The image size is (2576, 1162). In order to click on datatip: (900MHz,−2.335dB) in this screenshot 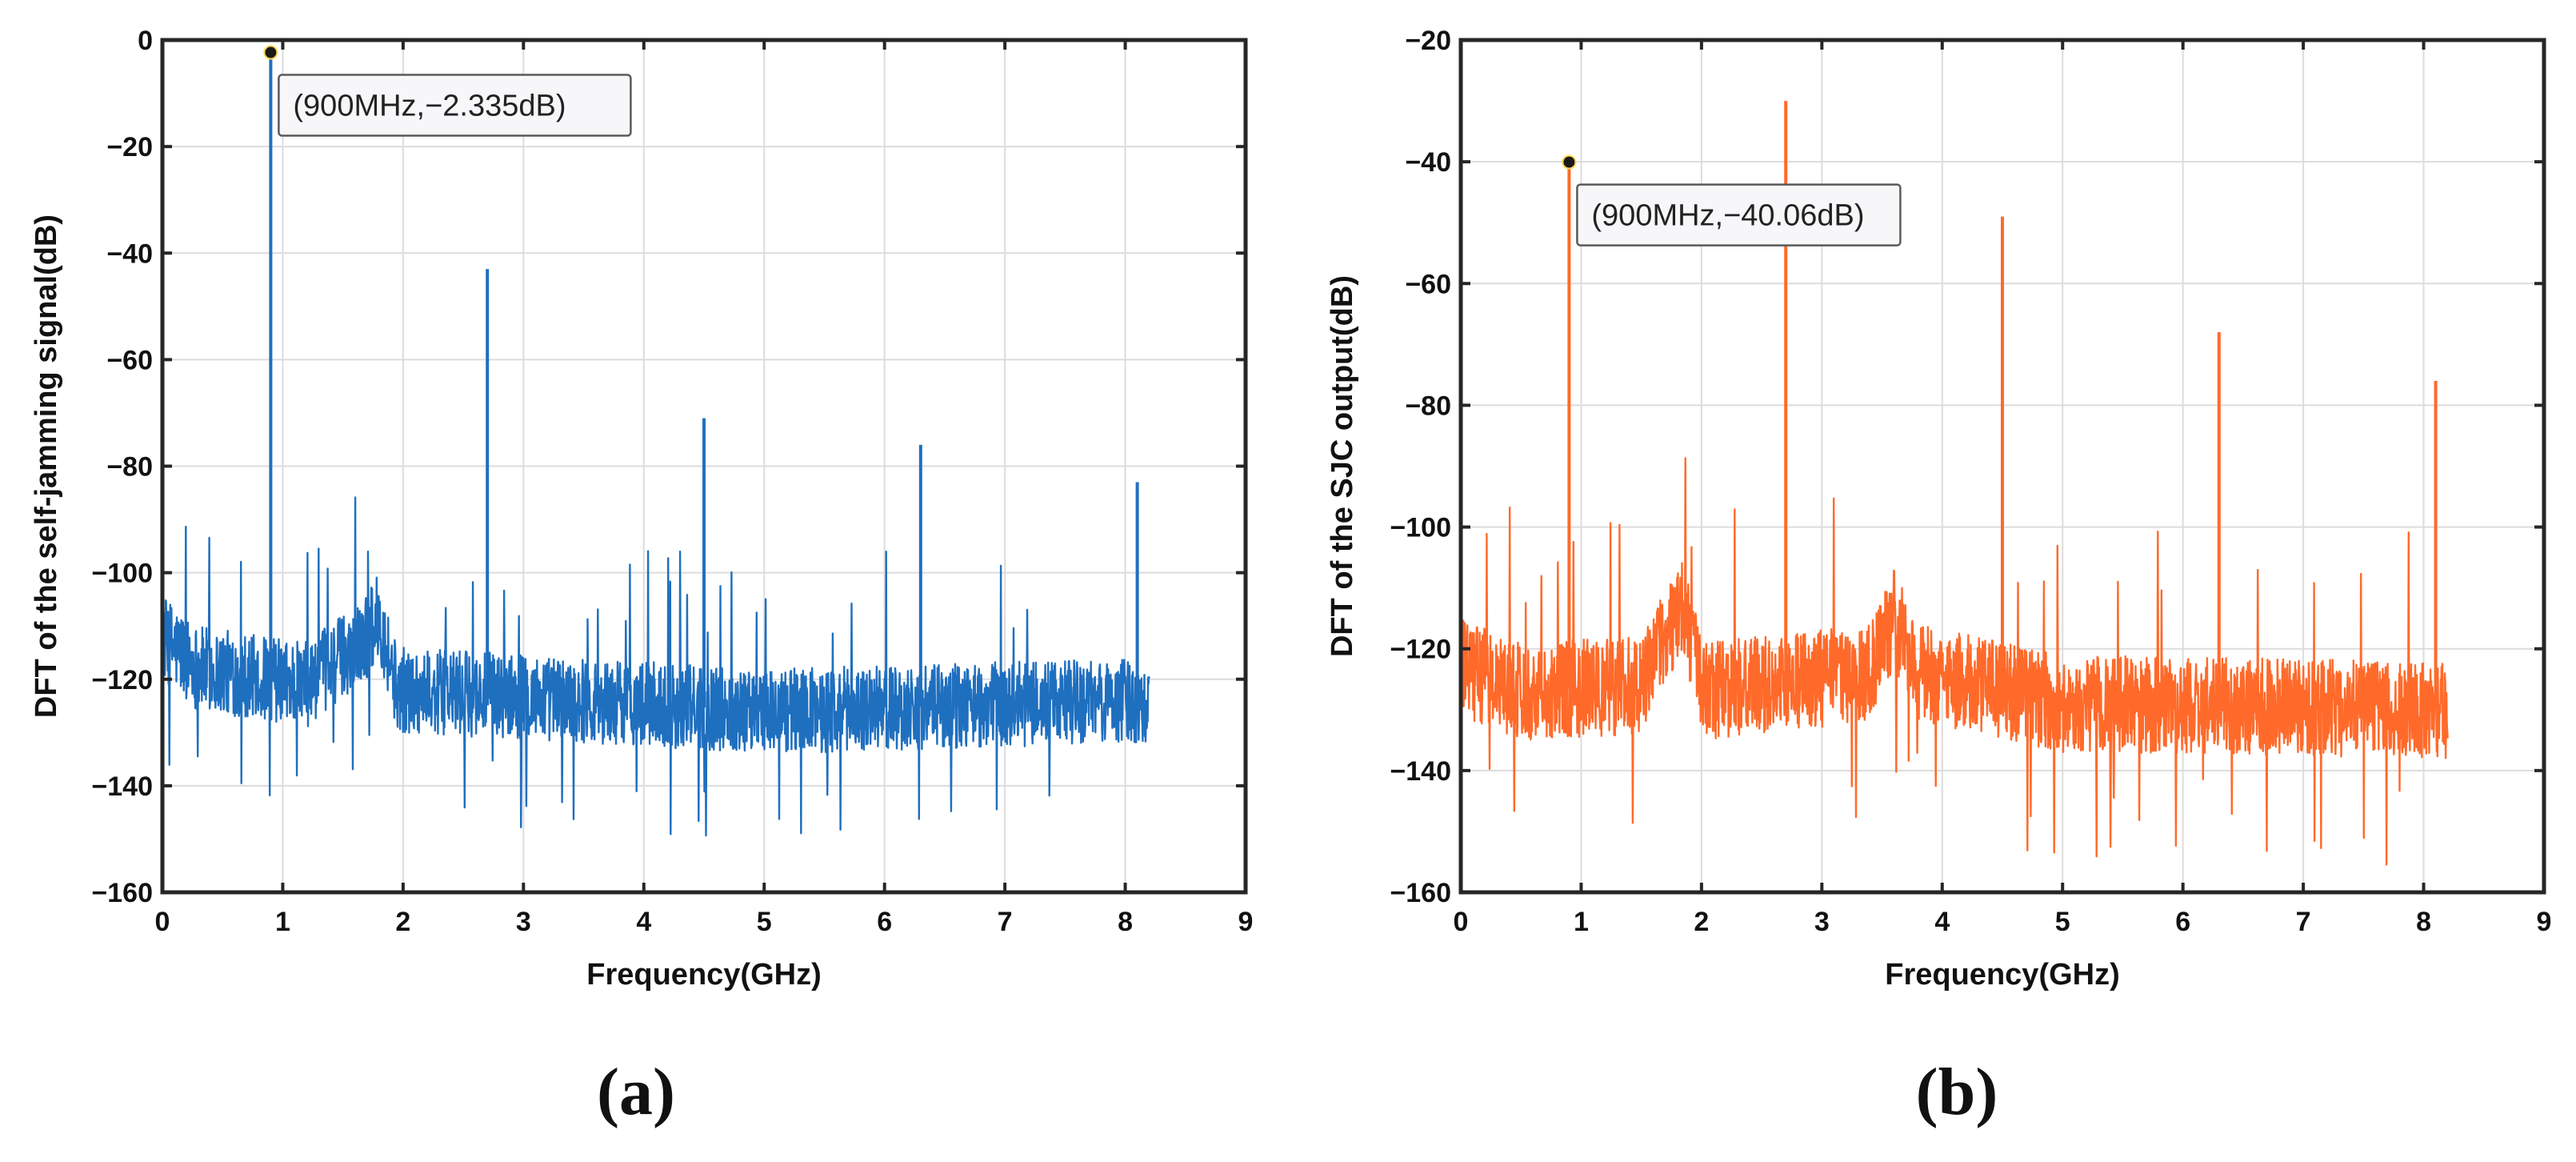, I will do `click(447, 91)`.